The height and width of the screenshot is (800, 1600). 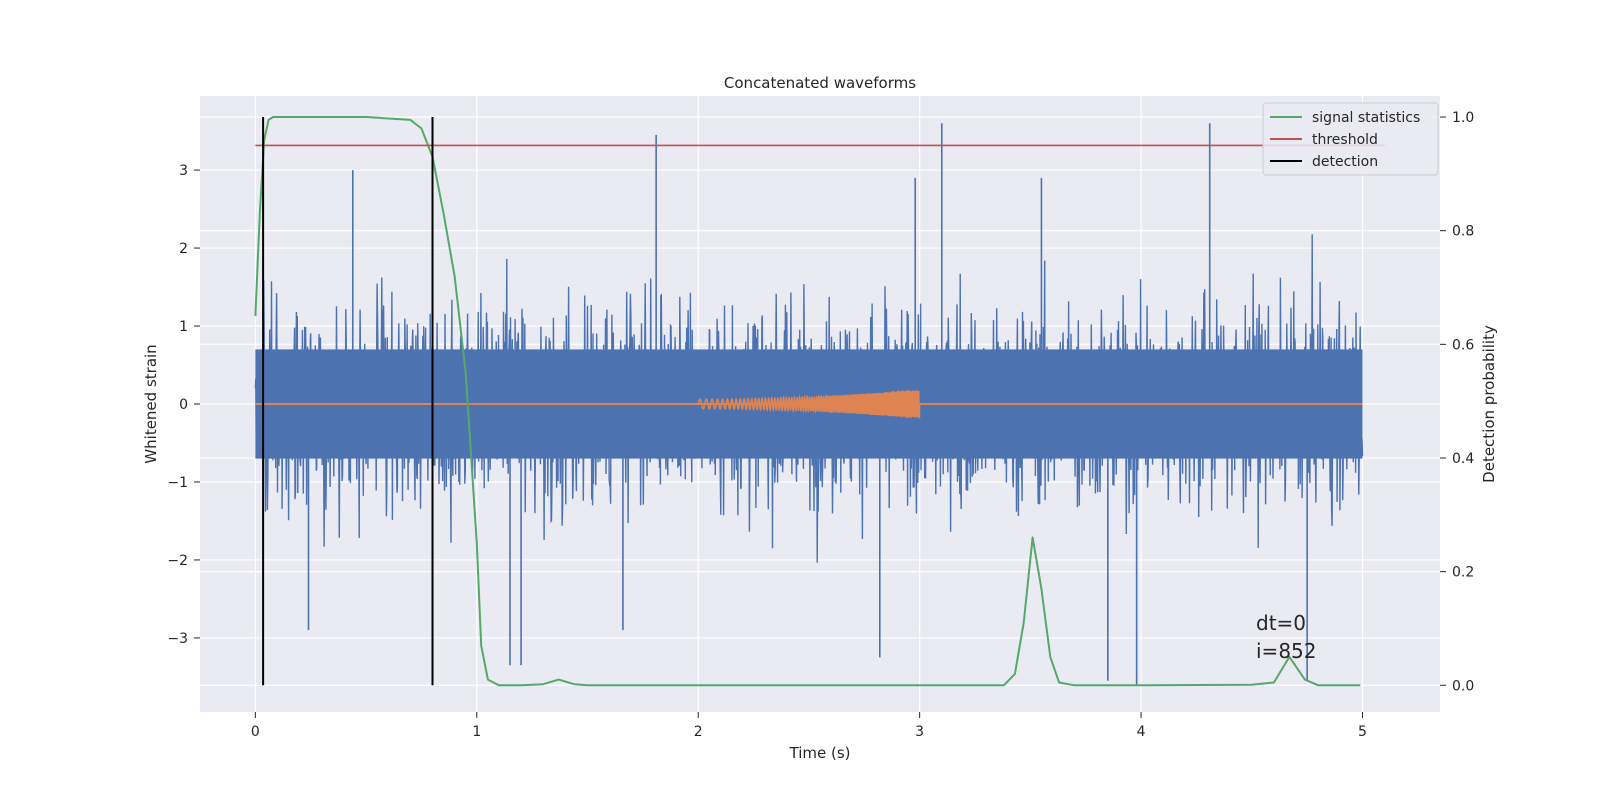 I want to click on x-tick-label: 4, so click(x=1141, y=732).